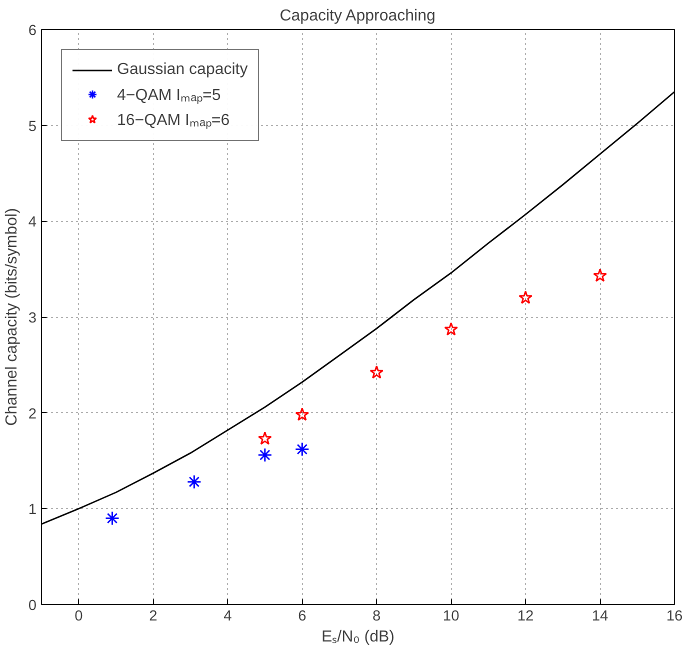 The height and width of the screenshot is (648, 694). I want to click on y-tick-label: 1, so click(32, 510).